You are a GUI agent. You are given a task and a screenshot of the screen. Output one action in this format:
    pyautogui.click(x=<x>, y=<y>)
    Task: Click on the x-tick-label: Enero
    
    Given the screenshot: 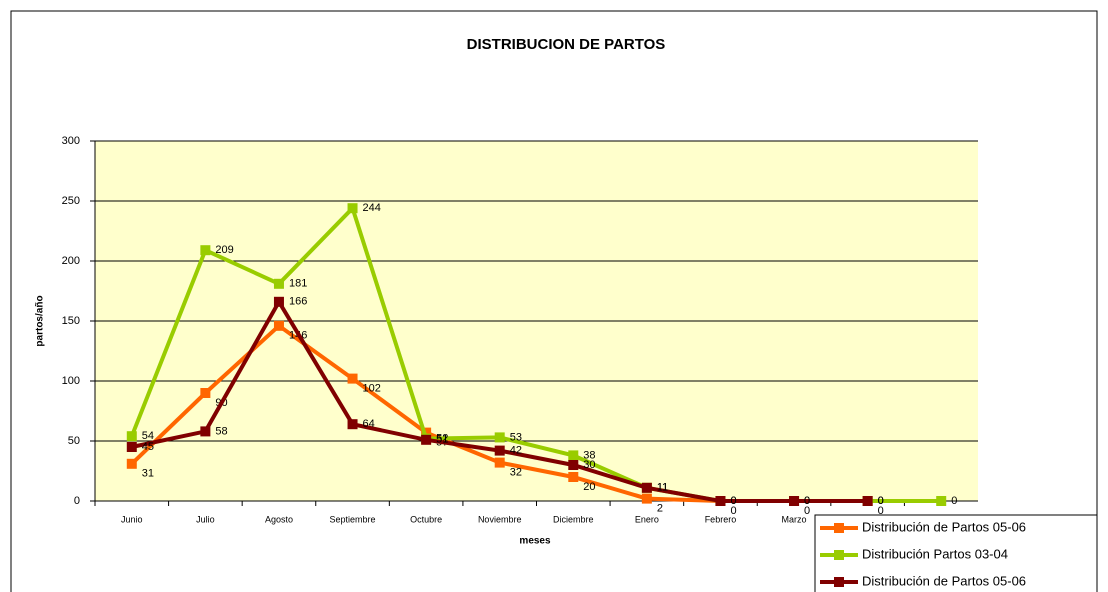 What is the action you would take?
    pyautogui.click(x=647, y=519)
    